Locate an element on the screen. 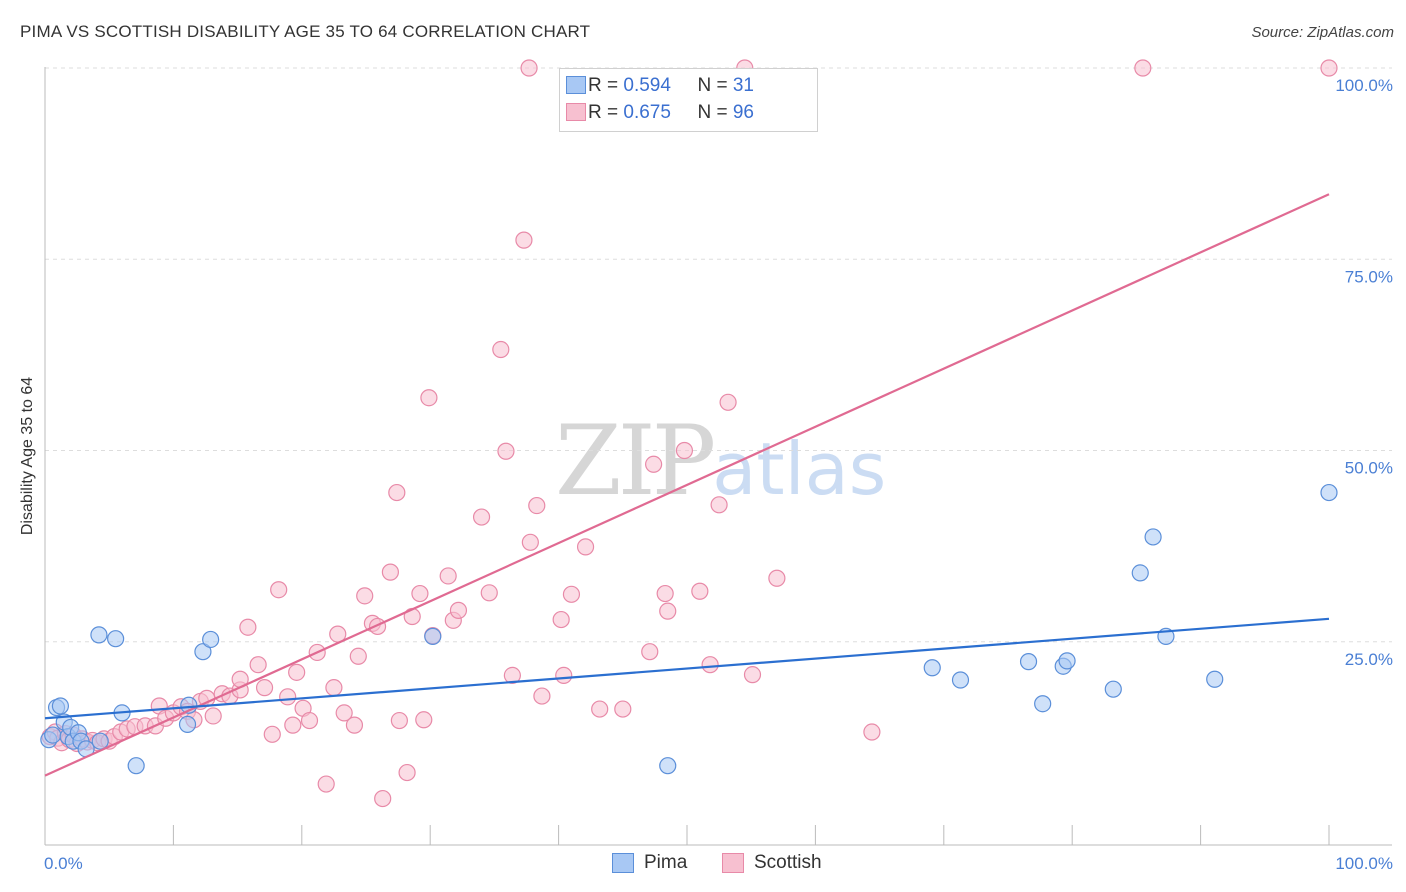 This screenshot has height=892, width=1406. pima-n-label: N = is located at coordinates (715, 85).